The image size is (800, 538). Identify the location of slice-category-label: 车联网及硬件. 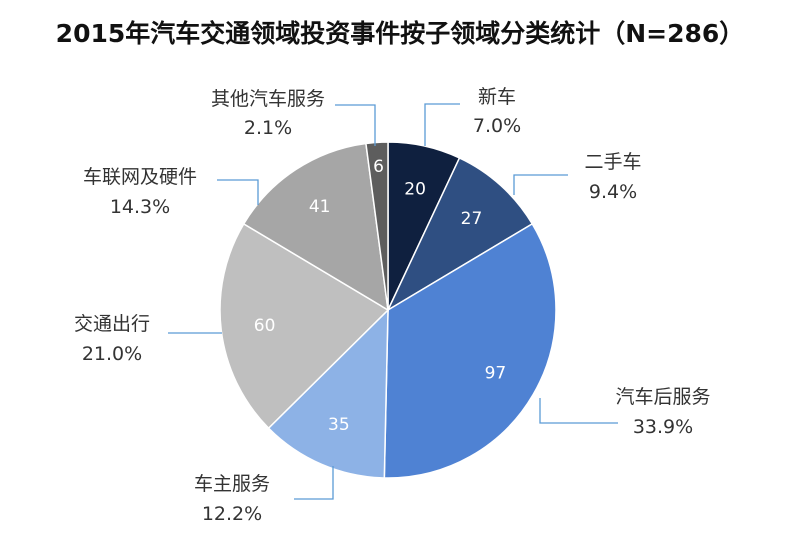
(140, 177).